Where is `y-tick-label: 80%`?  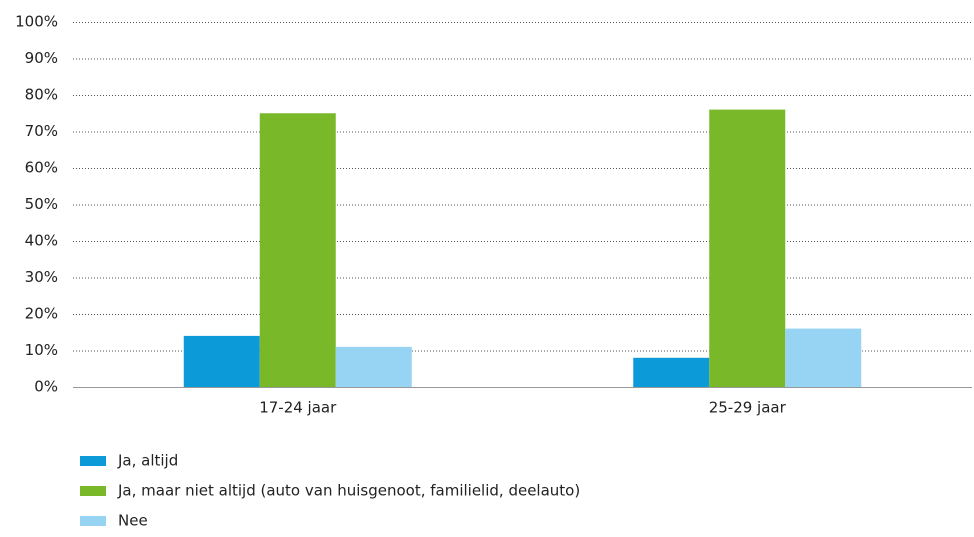
y-tick-label: 80% is located at coordinates (41, 95).